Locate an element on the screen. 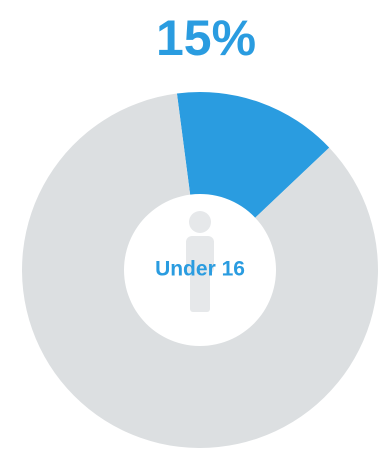 Image resolution: width=379 pixels, height=452 pixels. person-icon is located at coordinates (200, 261).